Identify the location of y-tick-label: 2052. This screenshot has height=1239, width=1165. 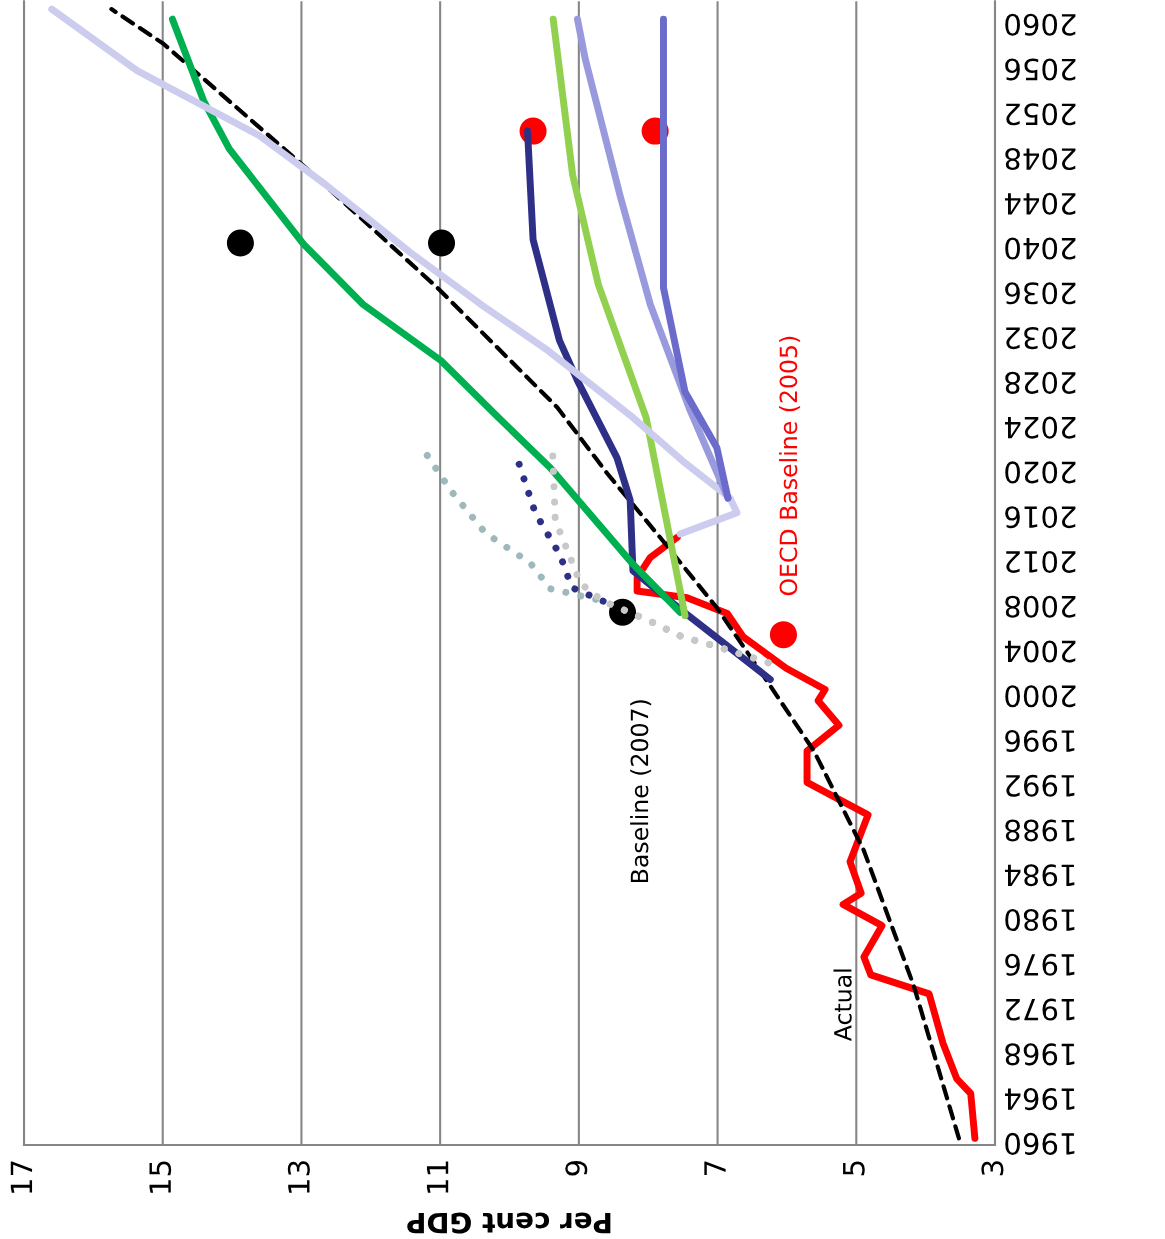
(1041, 114).